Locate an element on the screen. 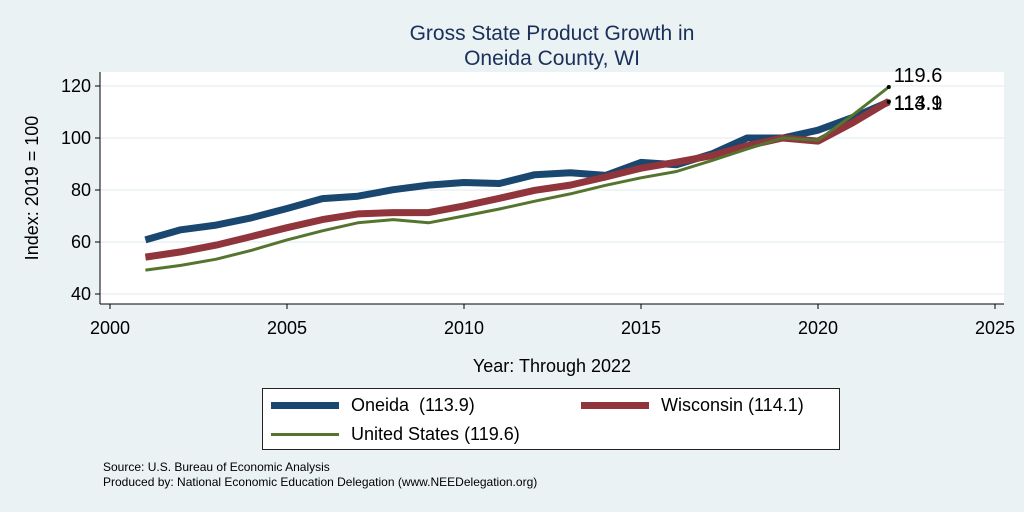  y-tick-label-120: 120 is located at coordinates (76, 86).